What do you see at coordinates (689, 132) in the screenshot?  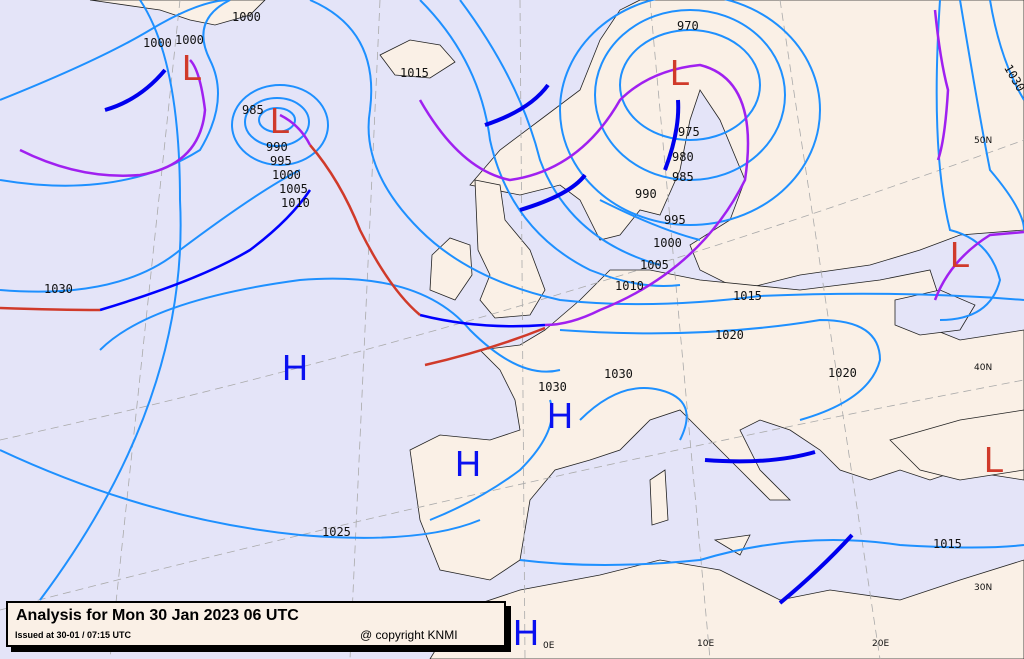 I see `isobar-label: 975` at bounding box center [689, 132].